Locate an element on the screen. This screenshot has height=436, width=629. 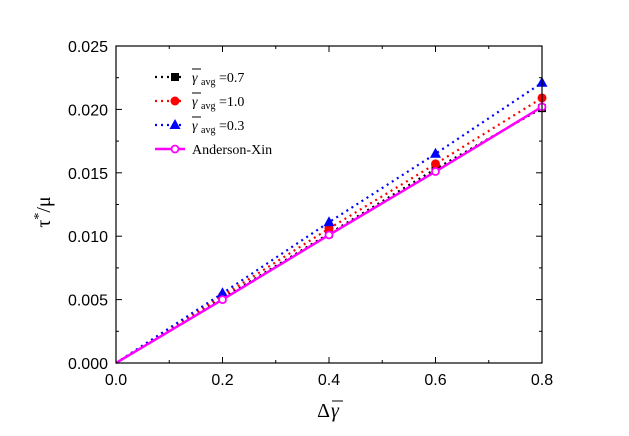
legend-entry: γ avg =1.0 is located at coordinates (199, 102).